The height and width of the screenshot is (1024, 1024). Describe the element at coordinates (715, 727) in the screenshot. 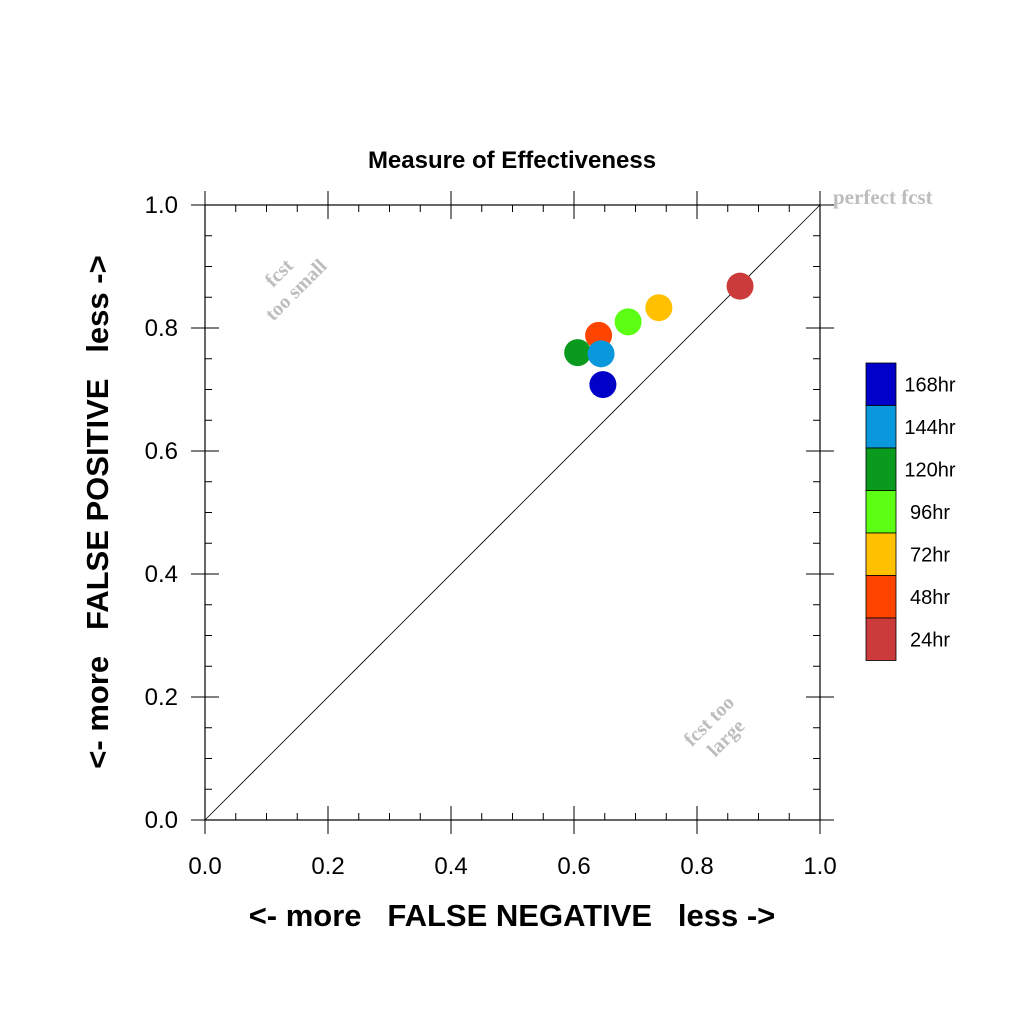

I see `too-large-annotation: fcst too large` at that location.